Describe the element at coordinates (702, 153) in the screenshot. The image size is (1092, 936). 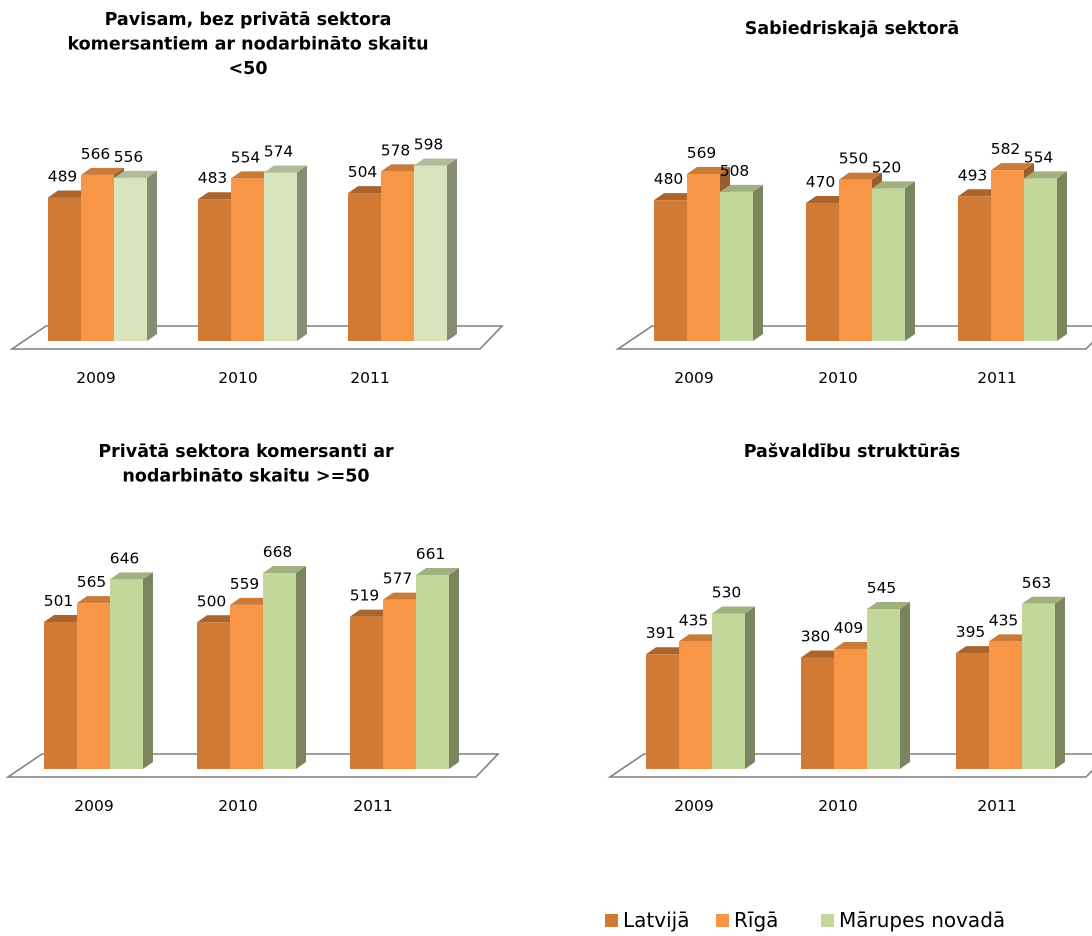
I see `data-label: 569` at that location.